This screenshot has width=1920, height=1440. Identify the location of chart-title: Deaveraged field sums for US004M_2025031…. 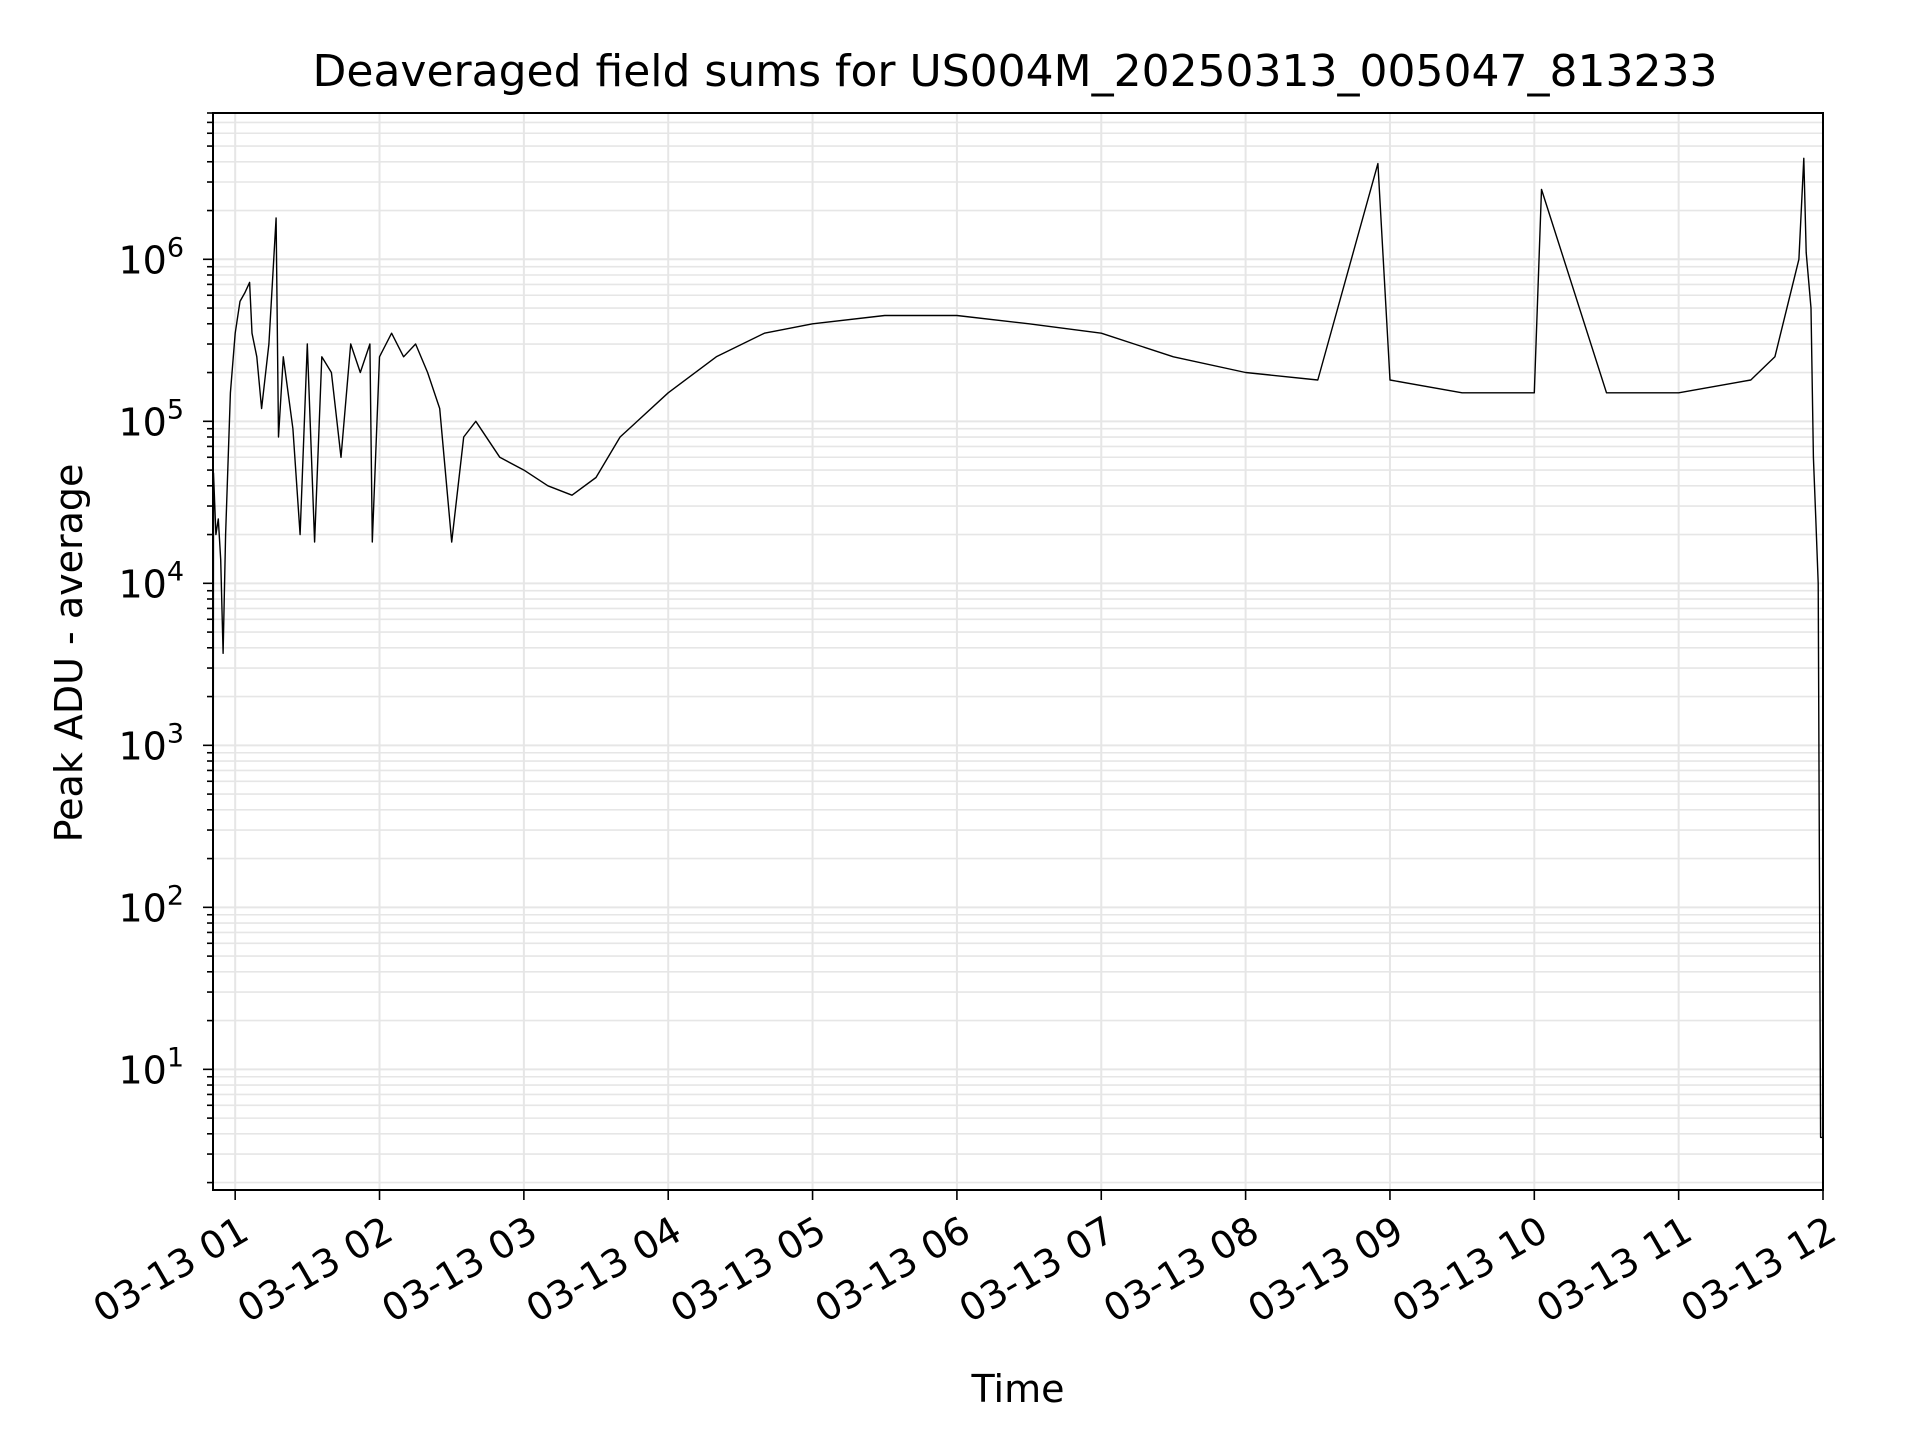
(1015, 71).